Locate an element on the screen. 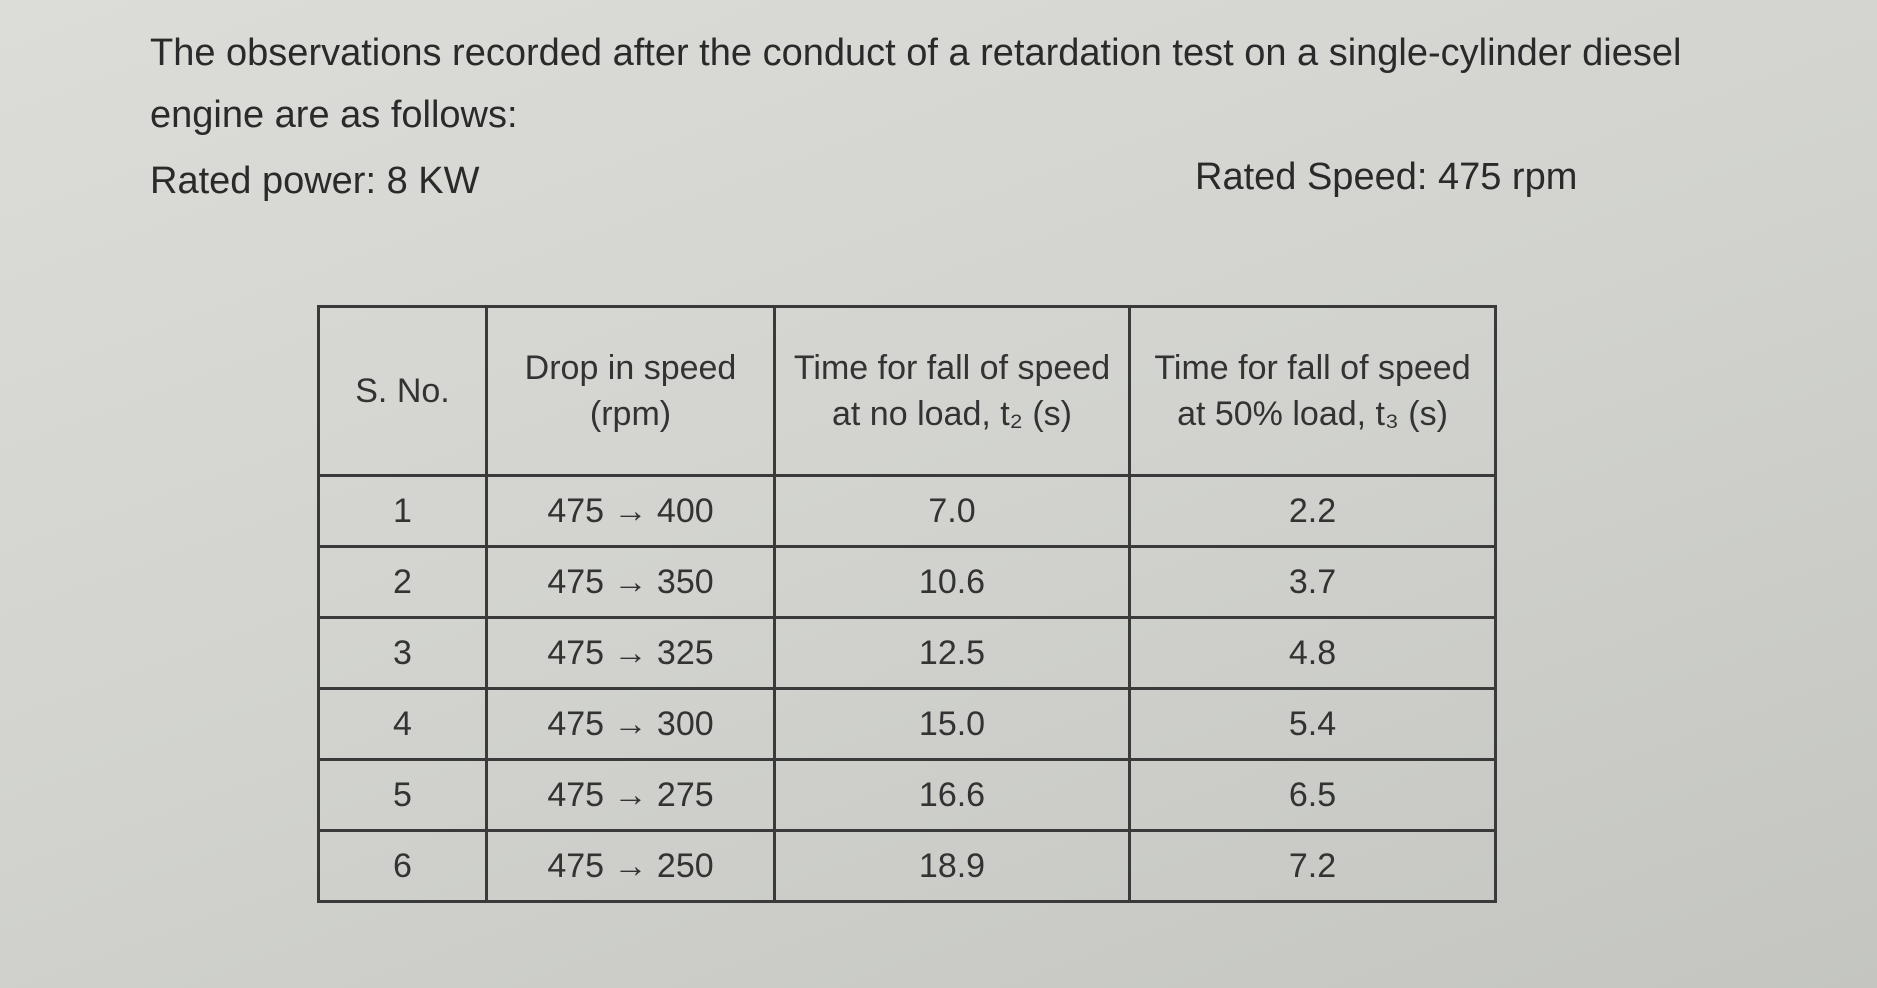 The height and width of the screenshot is (988, 1877). table-cell: 16.6 is located at coordinates (952, 795).